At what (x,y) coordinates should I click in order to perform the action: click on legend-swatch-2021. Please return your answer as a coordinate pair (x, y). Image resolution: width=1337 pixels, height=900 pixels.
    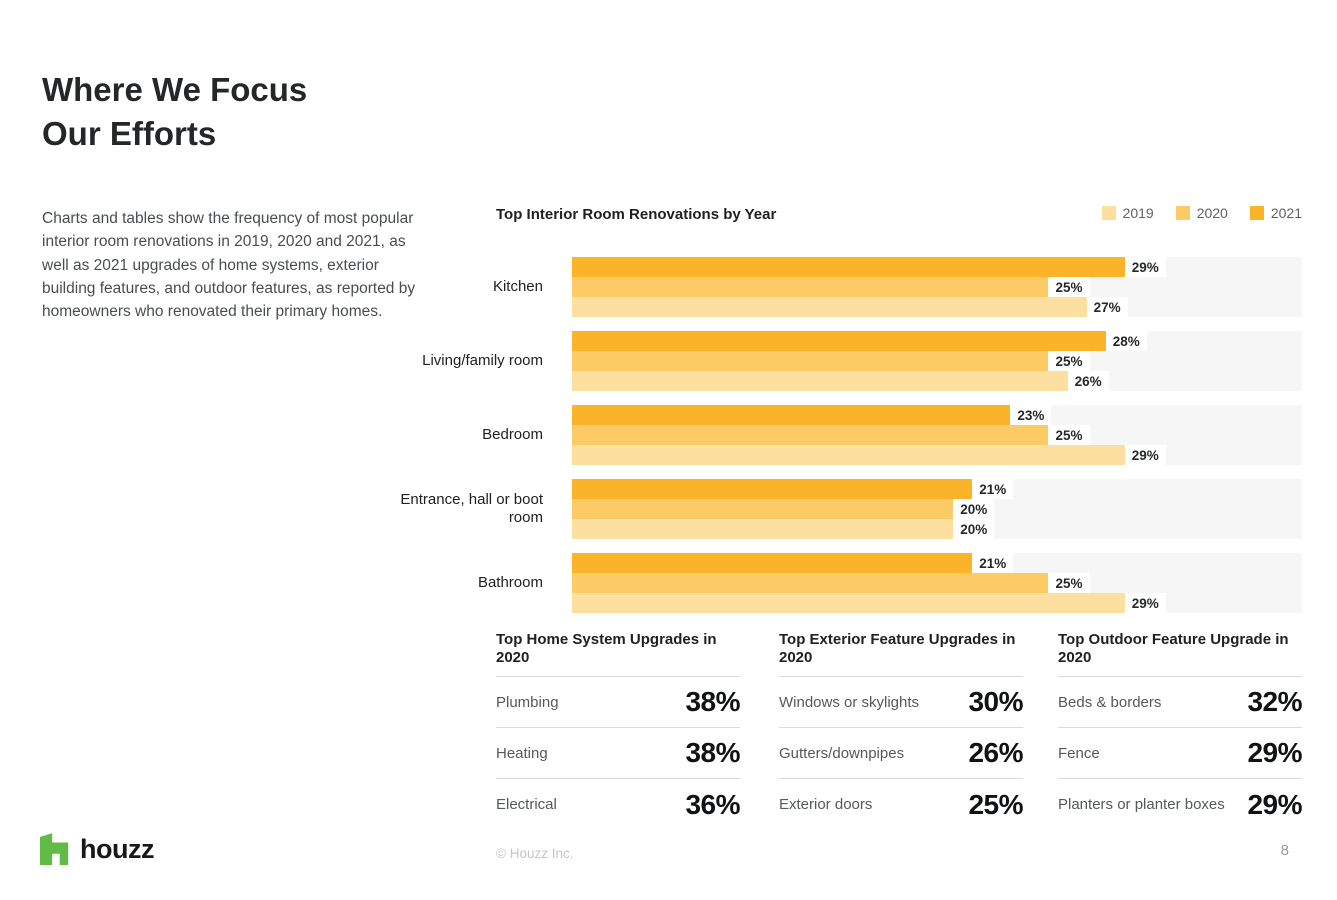
    Looking at the image, I should click on (1256, 213).